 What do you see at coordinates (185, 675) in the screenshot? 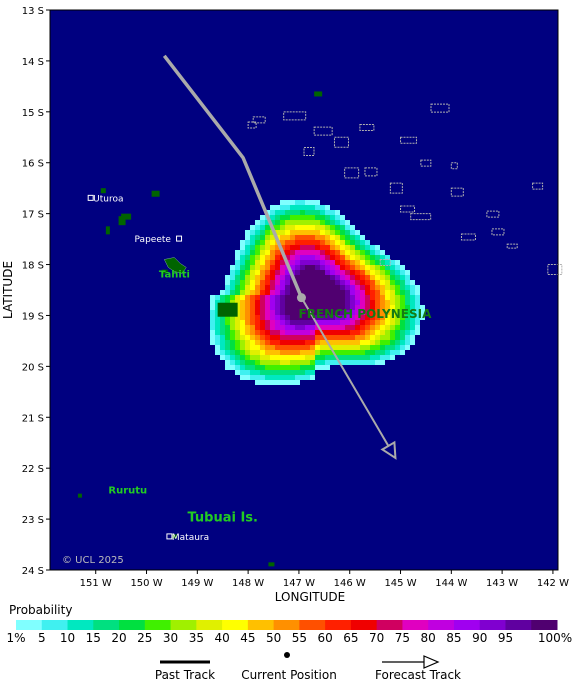
I see `past-track-legend-label: Past Track` at bounding box center [185, 675].